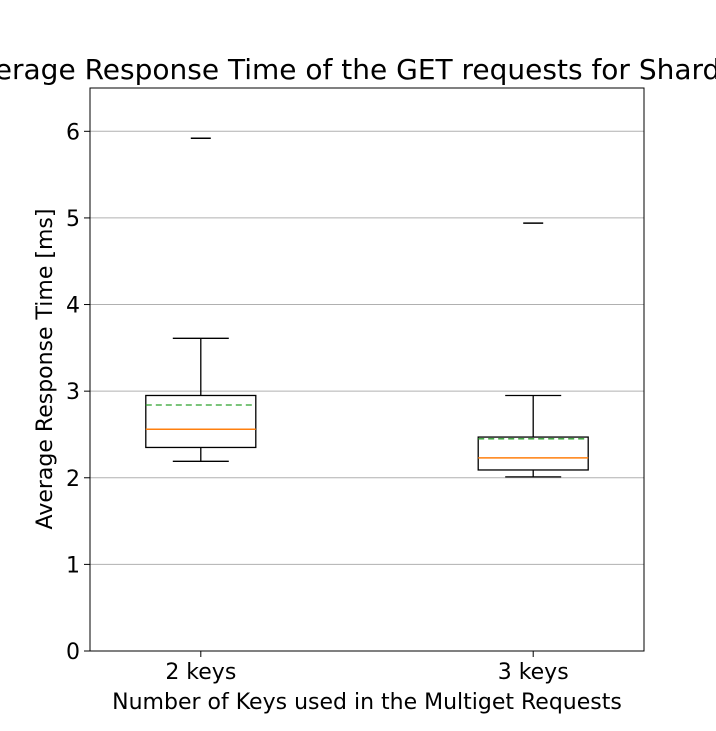 Image resolution: width=716 pixels, height=731 pixels. Describe the element at coordinates (367, 668) in the screenshot. I see `x-axis-ticks: 2 keys 3 keys` at that location.